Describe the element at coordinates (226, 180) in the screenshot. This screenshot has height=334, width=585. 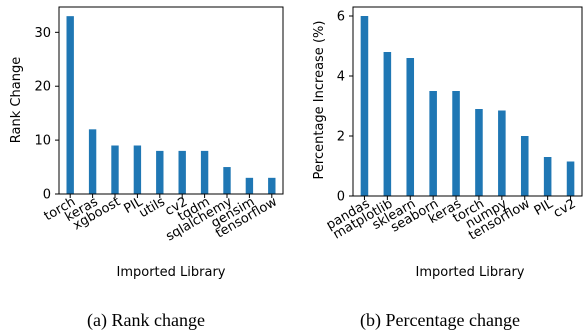
I see `rank-change-bar-sqlalchemy` at that location.